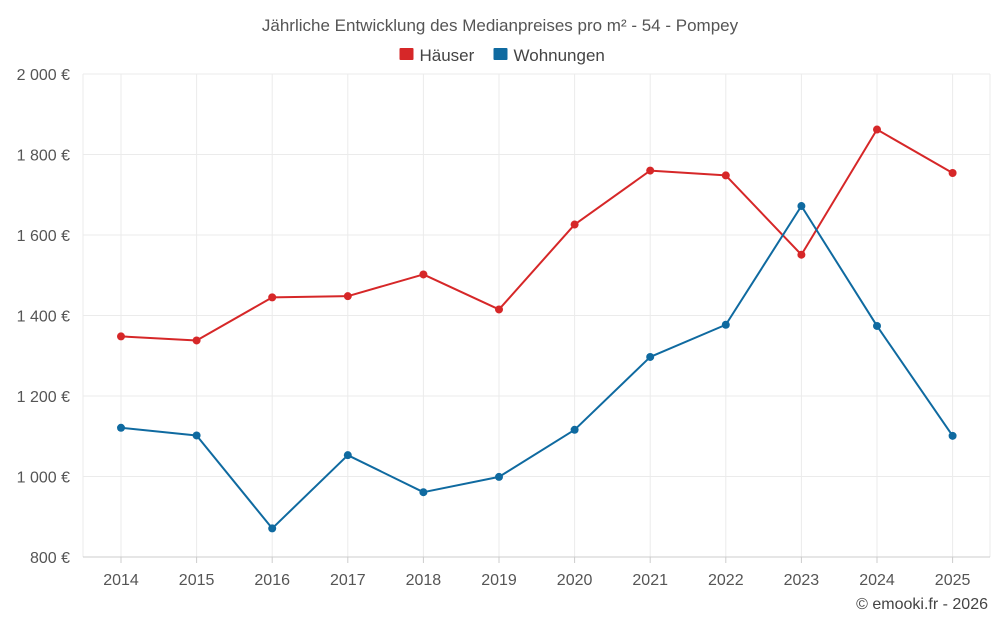 This screenshot has height=625, width=1000. What do you see at coordinates (953, 580) in the screenshot?
I see `x-tick-label: 2025` at bounding box center [953, 580].